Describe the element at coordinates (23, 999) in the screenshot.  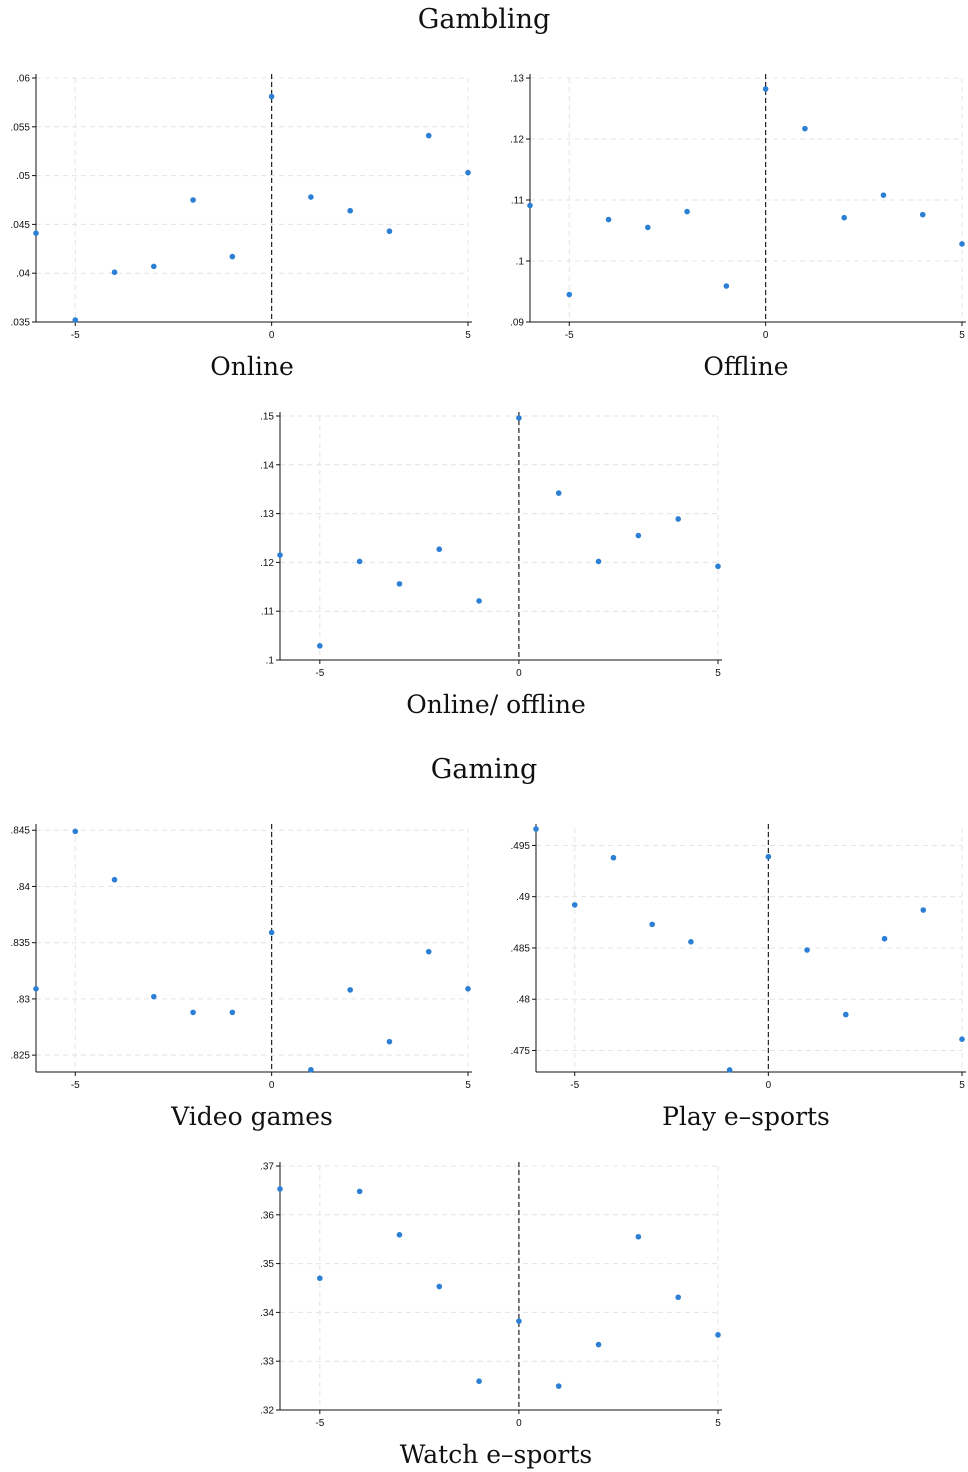
I see `y-tick-label: .83` at that location.